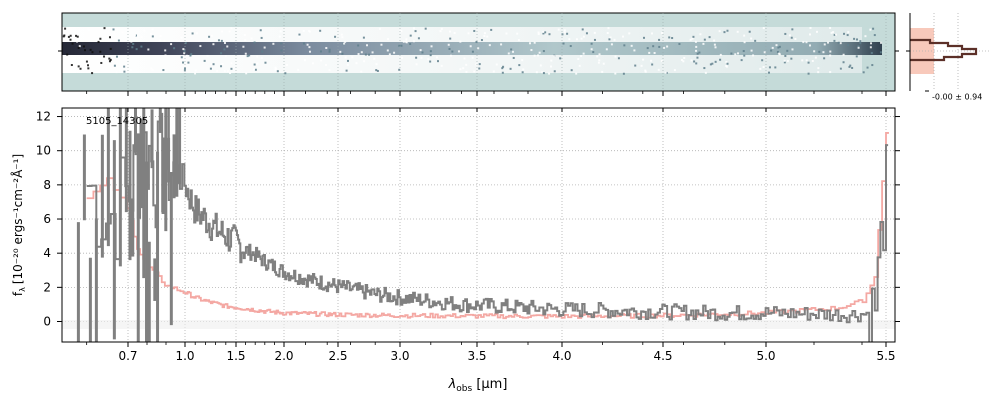 This screenshot has width=1000, height=400. I want to click on y-tick-label: 8, so click(47, 185).